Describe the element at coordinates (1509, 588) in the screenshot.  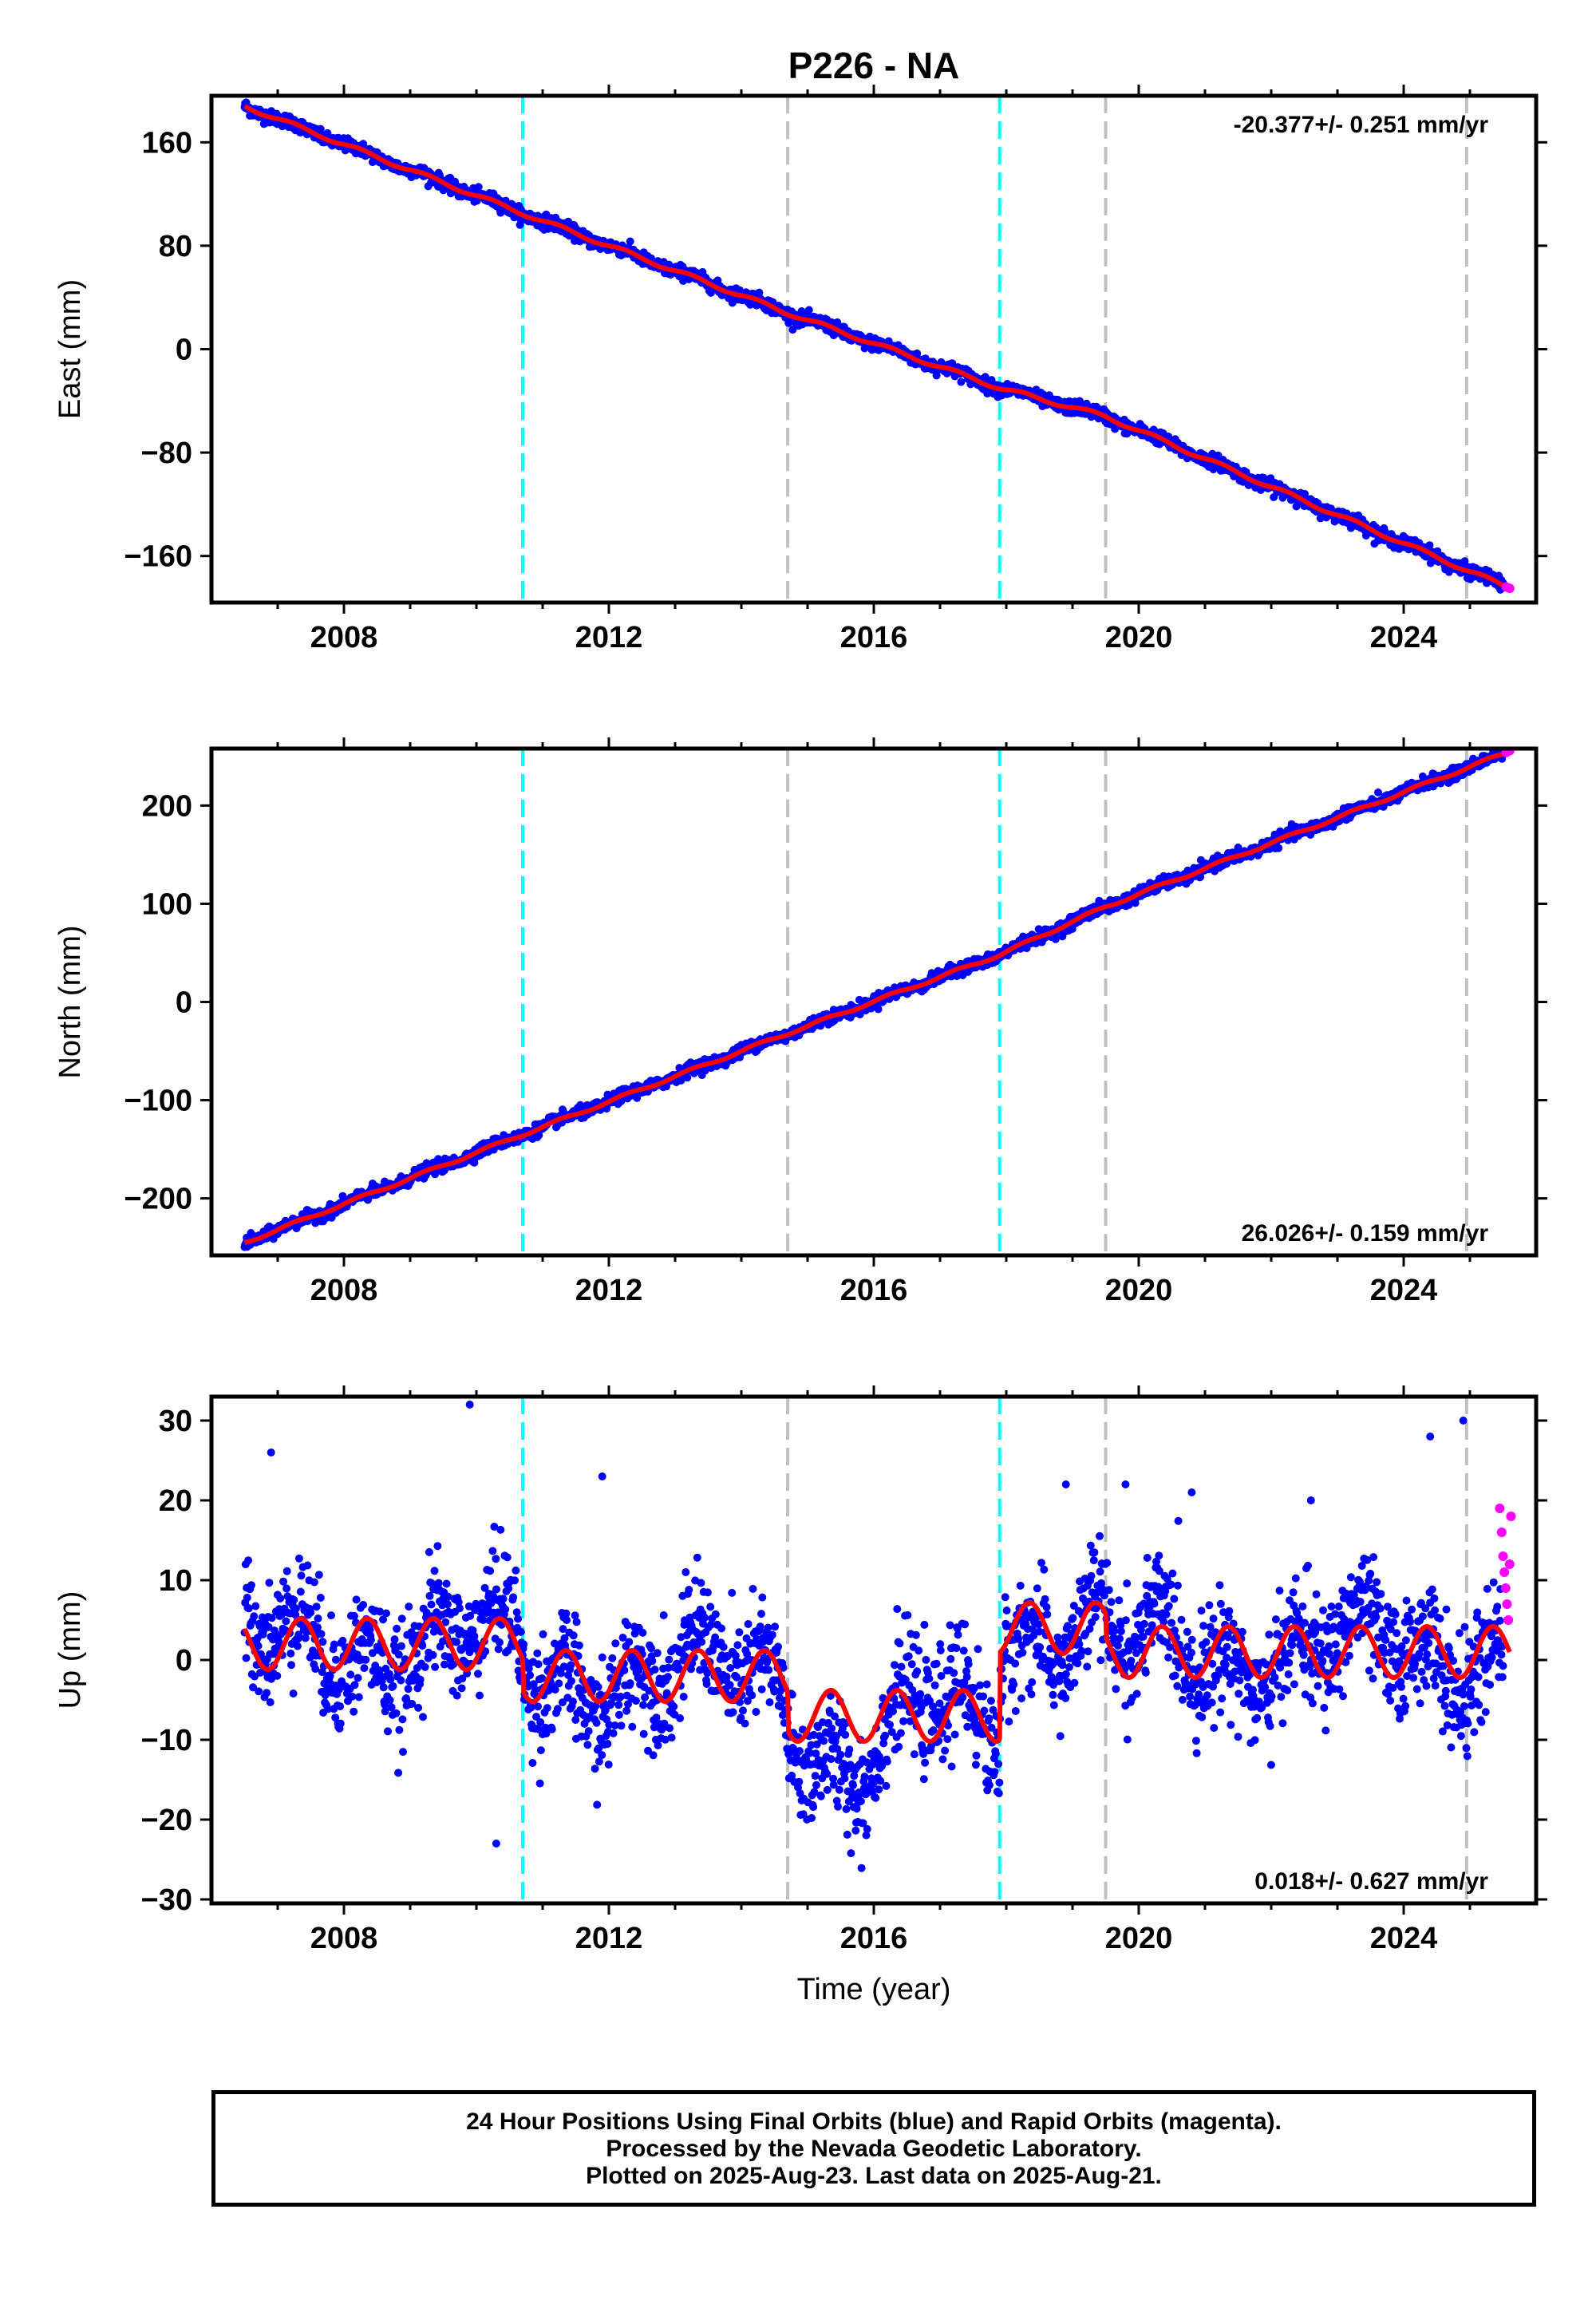
I see `rapid-orbit-point` at that location.